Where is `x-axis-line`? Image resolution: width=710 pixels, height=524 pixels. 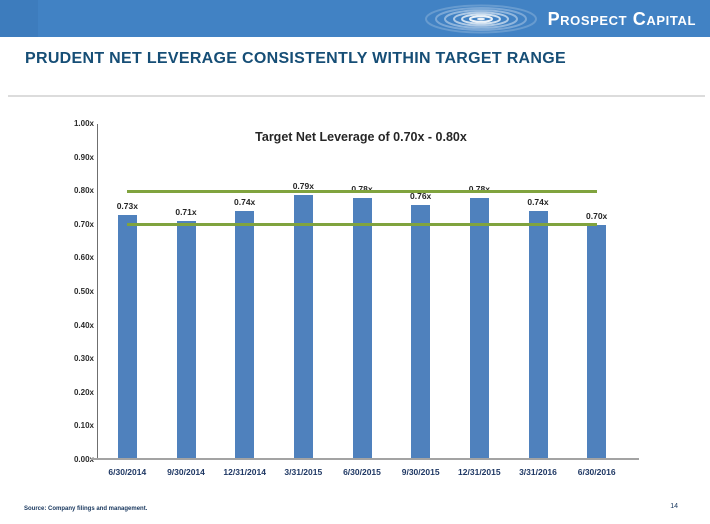 x-axis-line is located at coordinates (365, 459).